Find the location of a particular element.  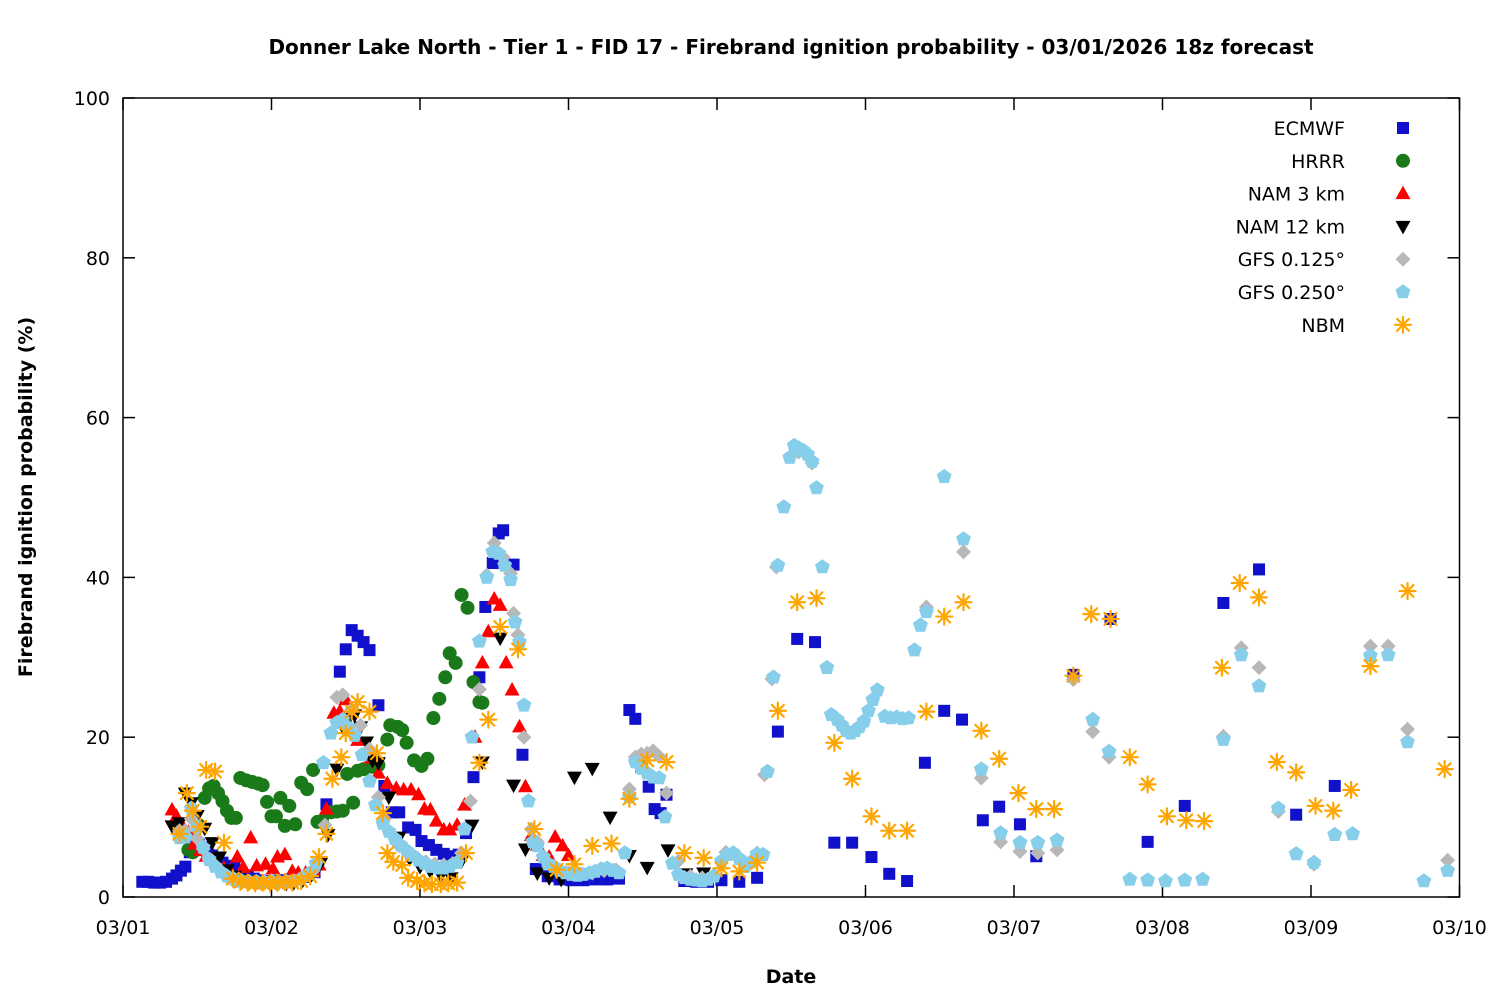

legend-marker-asterisk-icon is located at coordinates (1403, 324).